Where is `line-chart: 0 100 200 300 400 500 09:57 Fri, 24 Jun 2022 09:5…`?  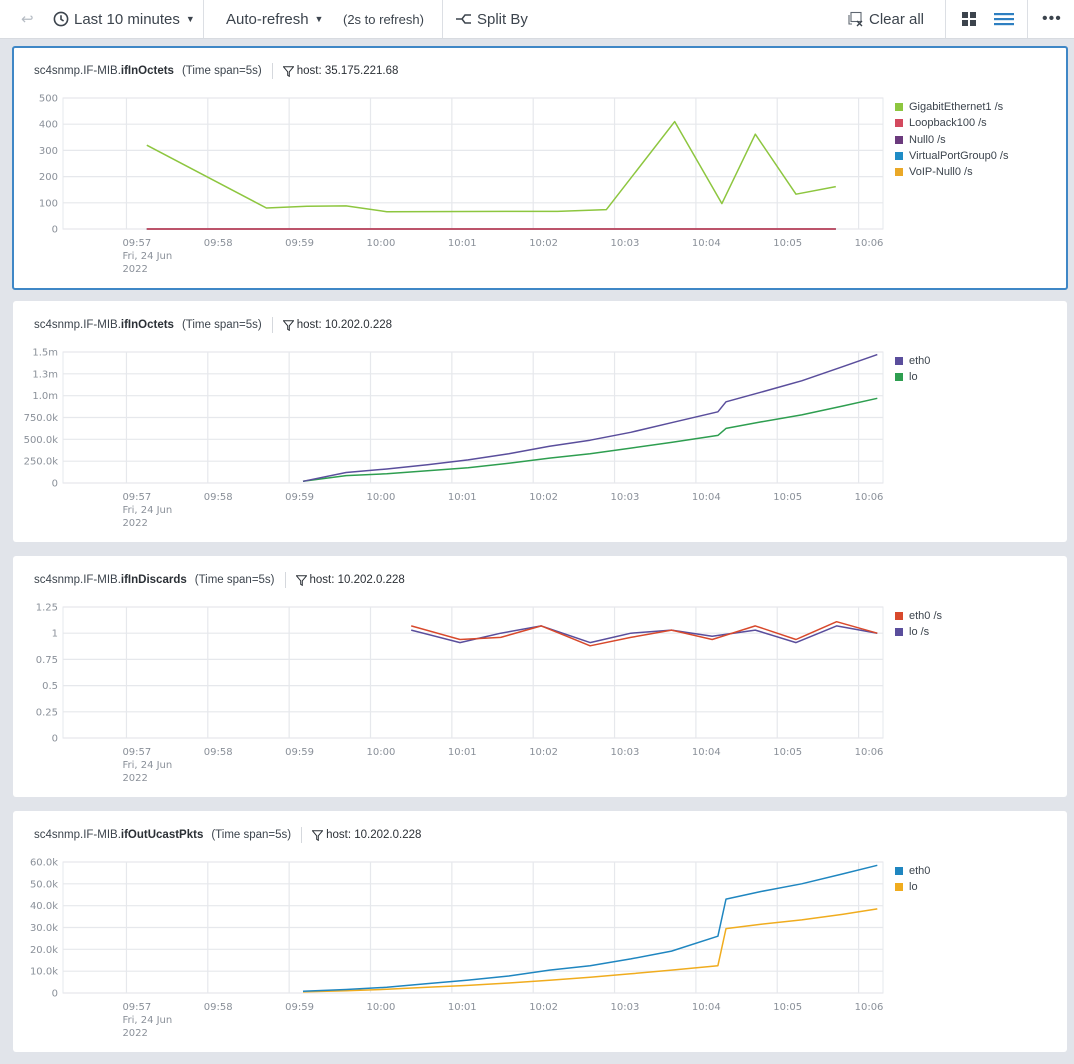 line-chart: 0 100 200 300 400 500 09:57 Fri, 24 Jun 2022 09:5… is located at coordinates (461, 184).